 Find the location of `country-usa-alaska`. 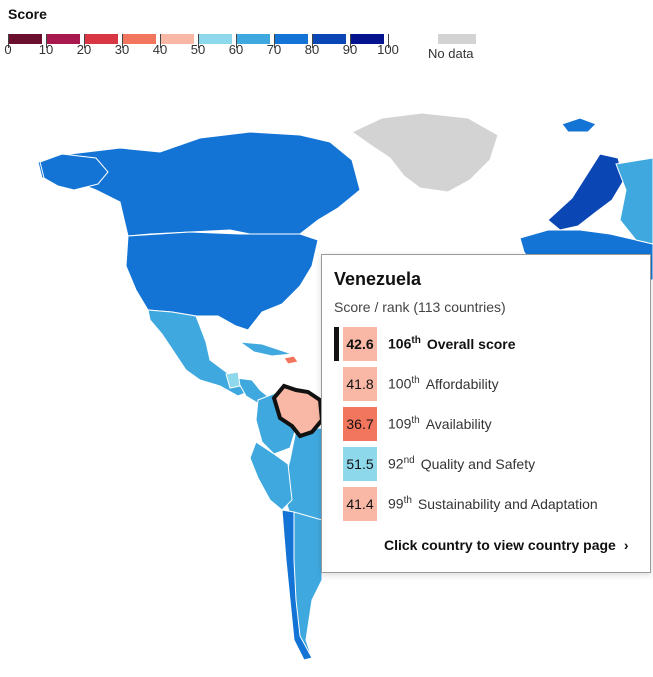

country-usa-alaska is located at coordinates (74, 172).